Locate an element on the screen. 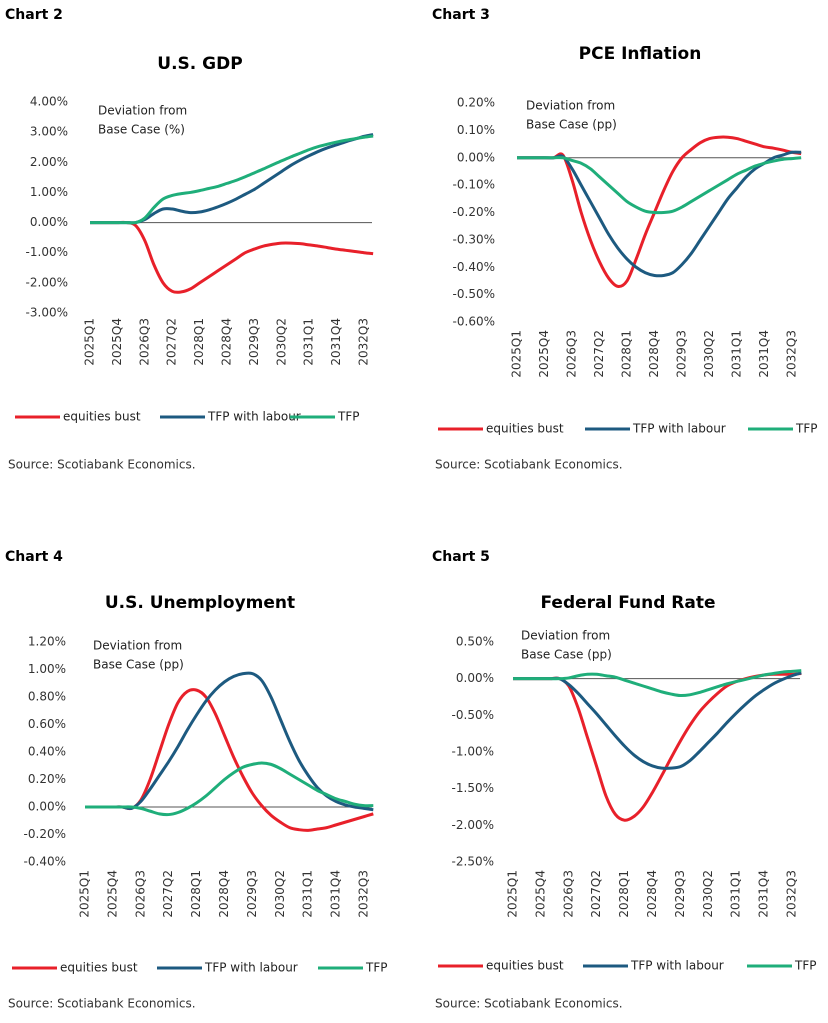 The width and height of the screenshot is (828, 1023). chart-label: Chart 2 is located at coordinates (34, 15).